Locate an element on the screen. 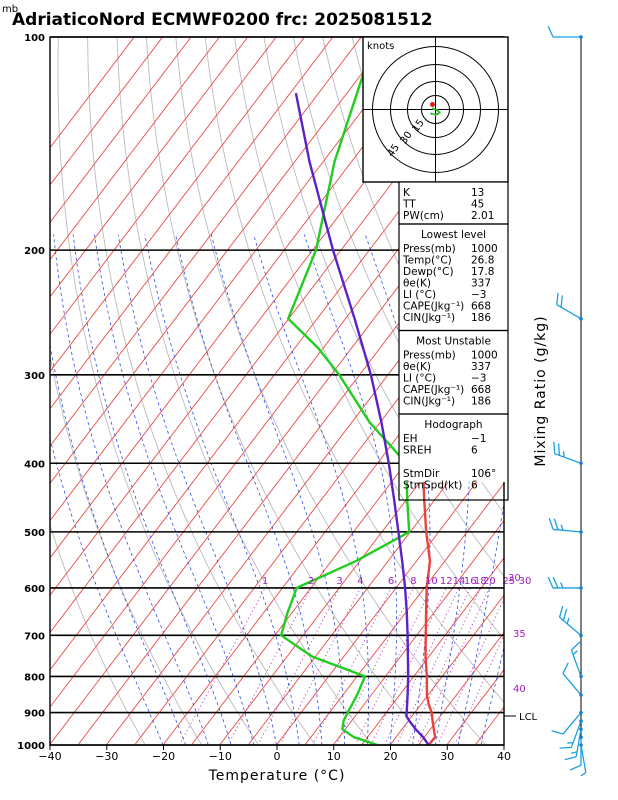 The width and height of the screenshot is (618, 800). x-tick-label: 30 is located at coordinates (447, 756).